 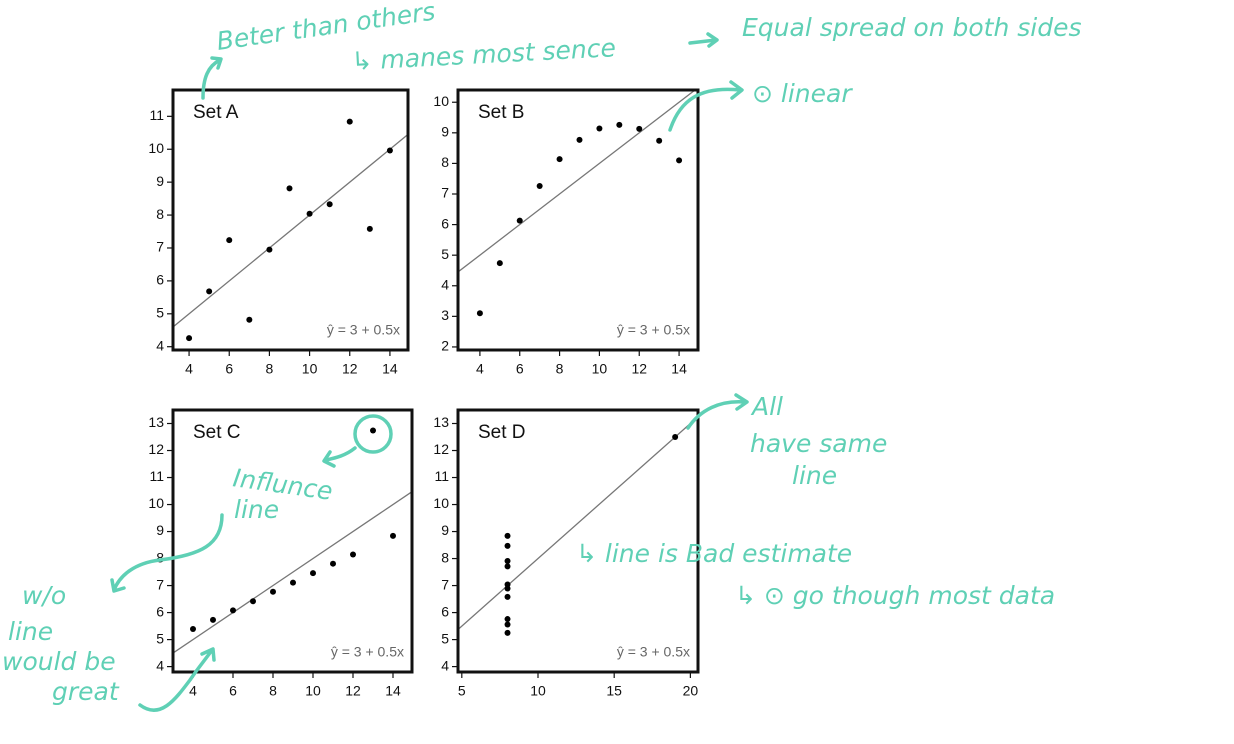 I want to click on note: great, so click(x=86, y=691).